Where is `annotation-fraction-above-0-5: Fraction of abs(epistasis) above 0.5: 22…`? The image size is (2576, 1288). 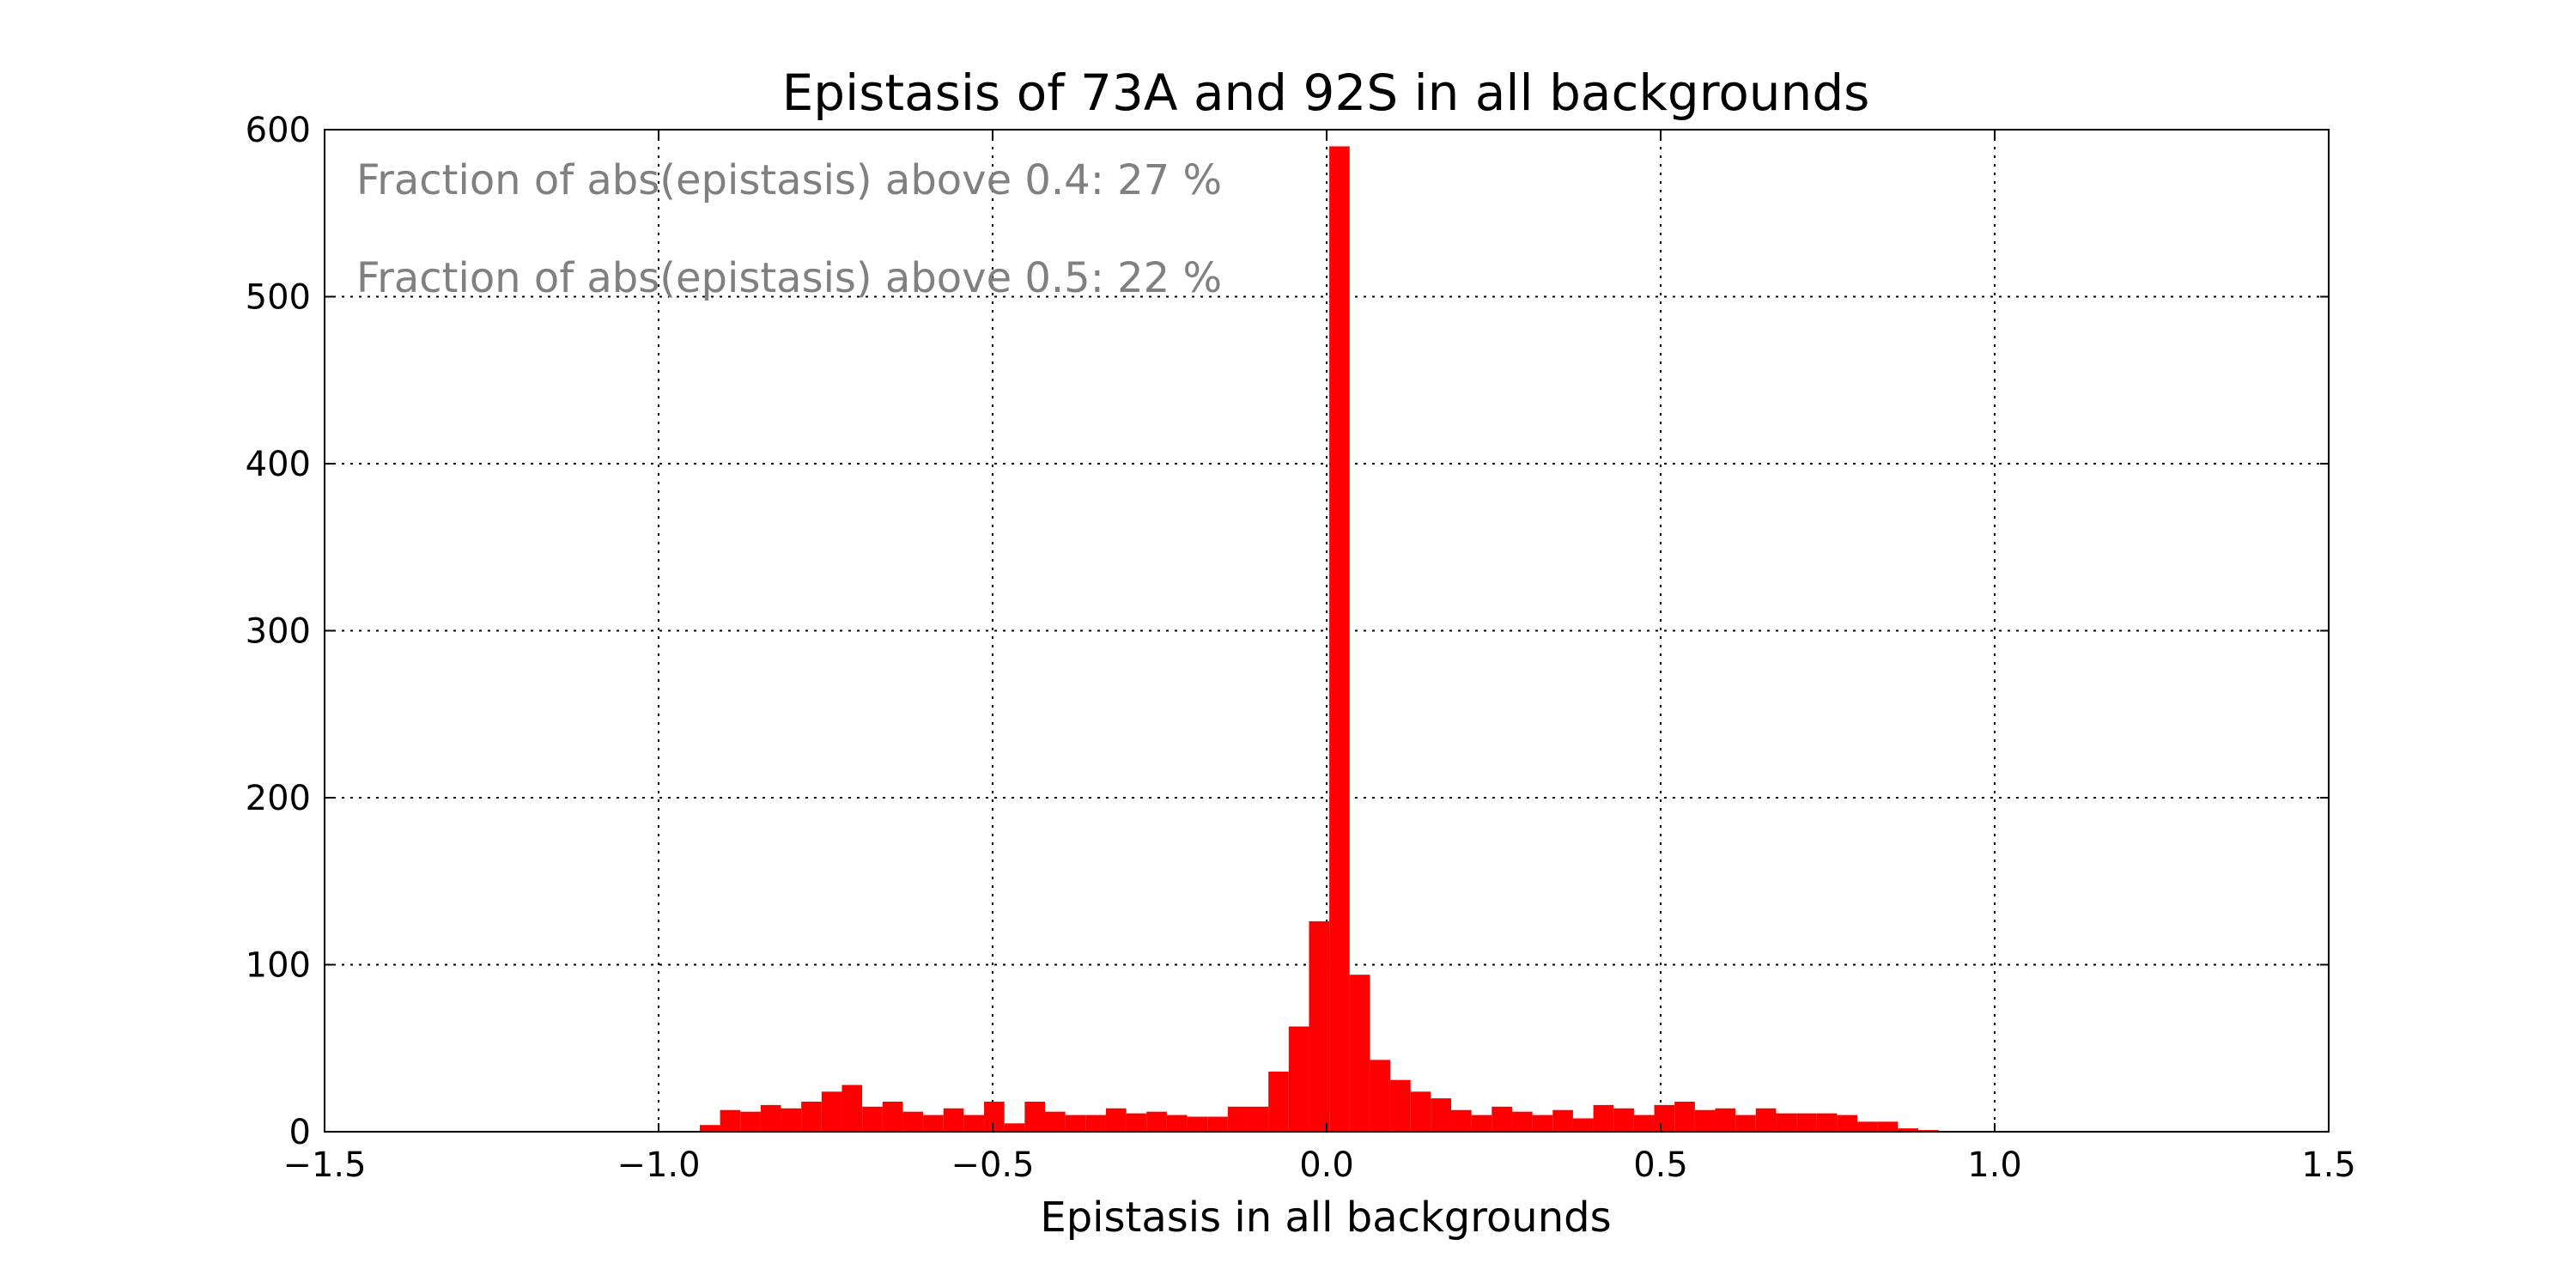
annotation-fraction-above-0-5: Fraction of abs(epistasis) above 0.5: 22… is located at coordinates (789, 278).